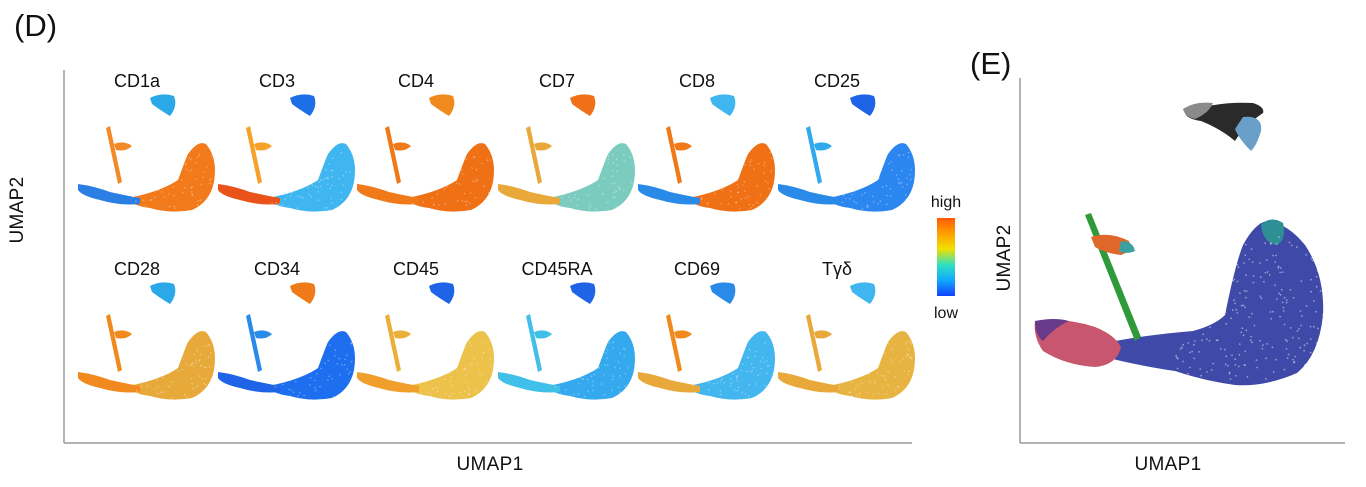 The width and height of the screenshot is (1366, 487). I want to click on marker-label: CD8, so click(696, 81).